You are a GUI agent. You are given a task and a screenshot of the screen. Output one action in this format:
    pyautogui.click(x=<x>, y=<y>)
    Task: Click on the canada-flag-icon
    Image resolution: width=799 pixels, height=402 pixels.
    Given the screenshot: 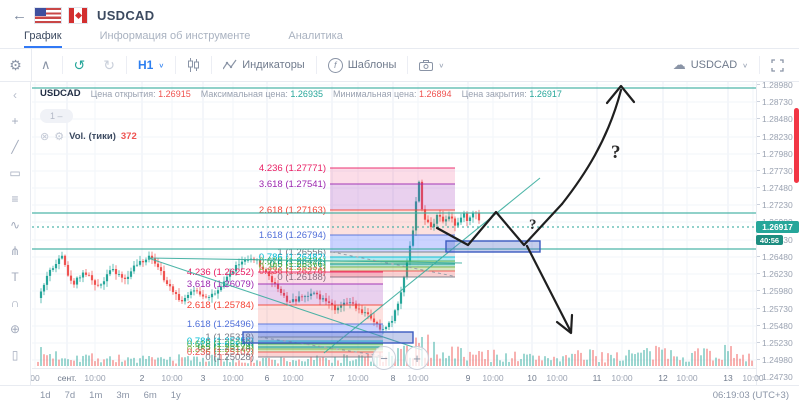 What is the action you would take?
    pyautogui.click(x=78, y=15)
    